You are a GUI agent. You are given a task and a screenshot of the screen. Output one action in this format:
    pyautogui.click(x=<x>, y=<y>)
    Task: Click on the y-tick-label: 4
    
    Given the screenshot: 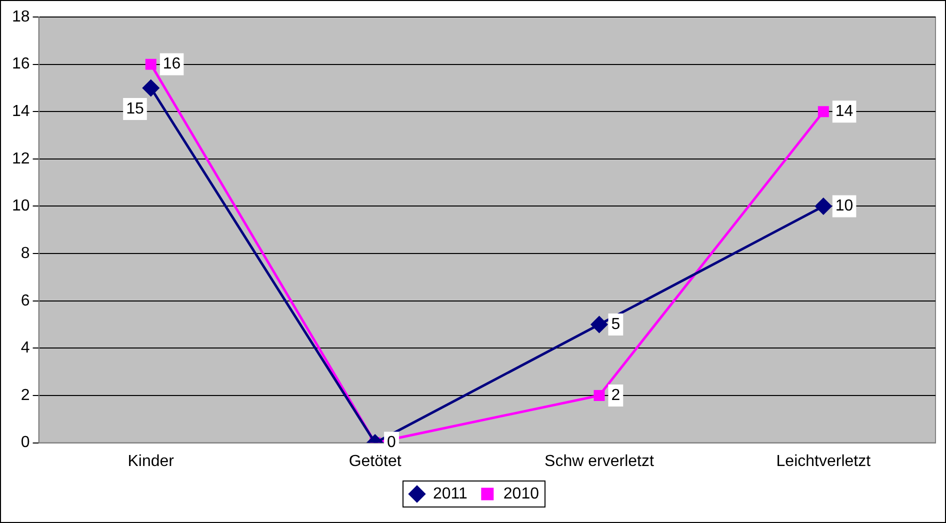 What is the action you would take?
    pyautogui.click(x=25, y=348)
    